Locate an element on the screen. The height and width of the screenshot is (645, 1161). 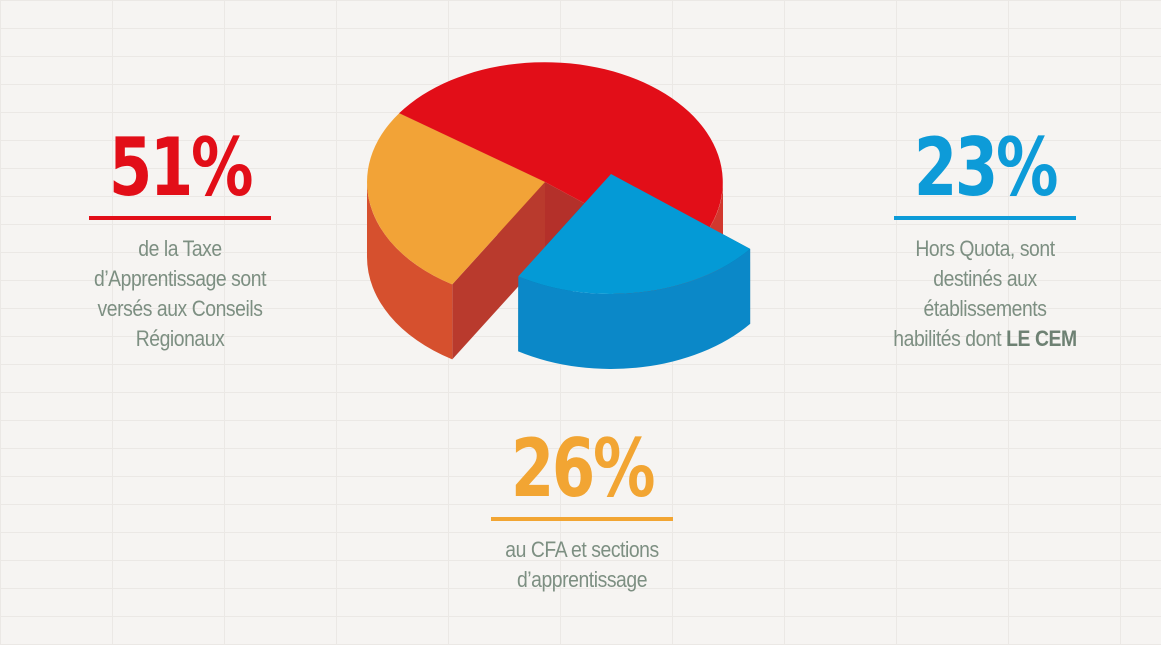
desc-line: d’Apprentissage sont is located at coordinates (180, 278).